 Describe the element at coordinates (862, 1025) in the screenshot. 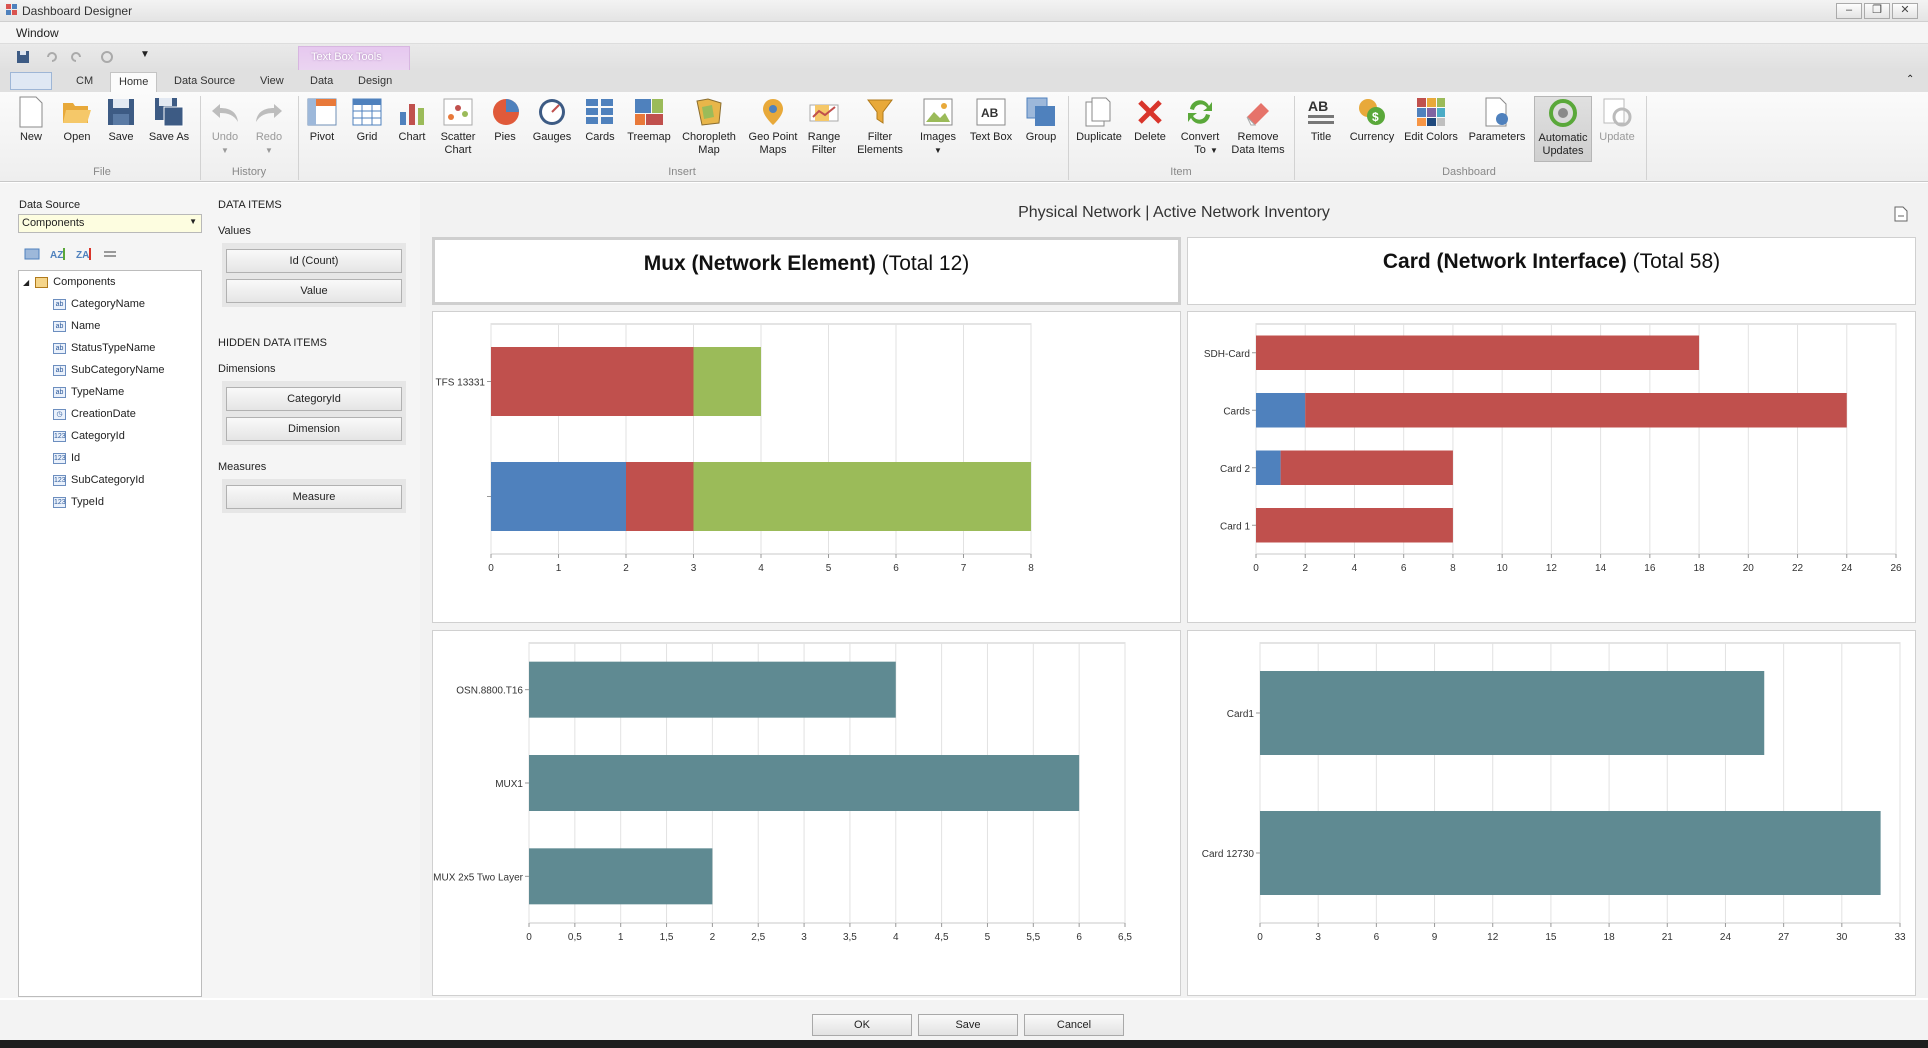

I see `ok-button: OK` at that location.